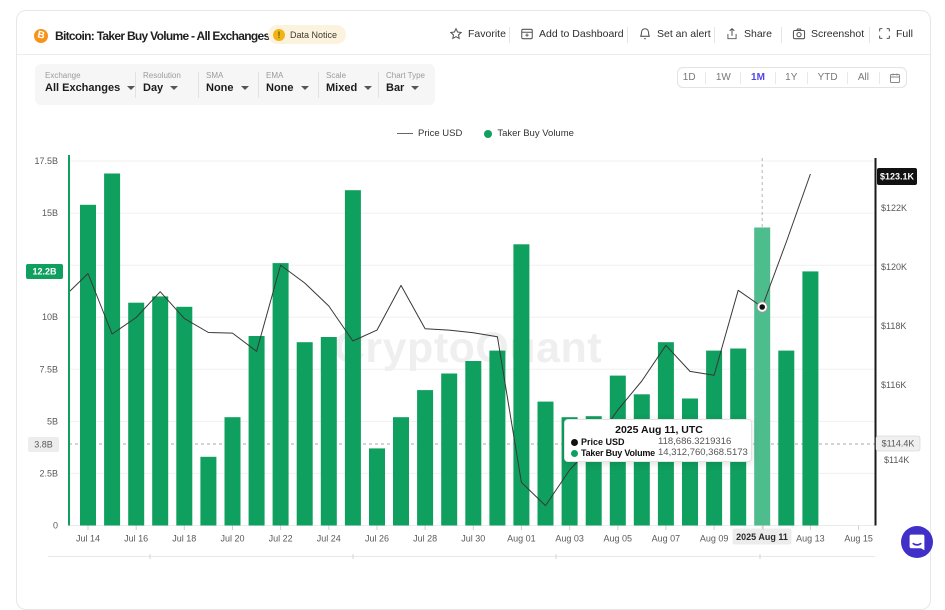  Describe the element at coordinates (896, 460) in the screenshot. I see `svg-text: $114K` at that location.